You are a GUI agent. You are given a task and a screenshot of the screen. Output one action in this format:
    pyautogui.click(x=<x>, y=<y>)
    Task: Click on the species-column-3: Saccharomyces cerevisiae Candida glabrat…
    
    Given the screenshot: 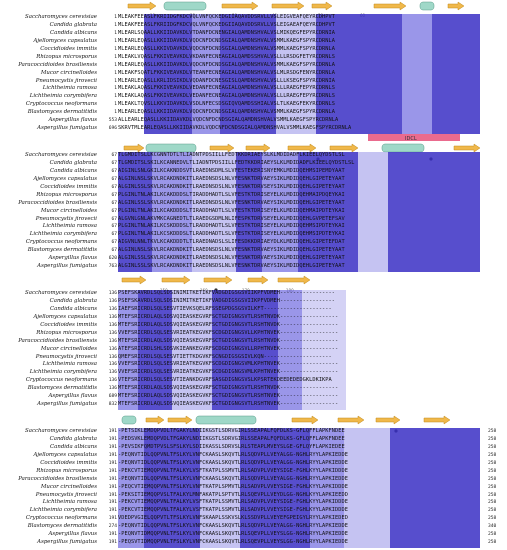 What is the action you would take?
    pyautogui.click(x=48, y=349)
    